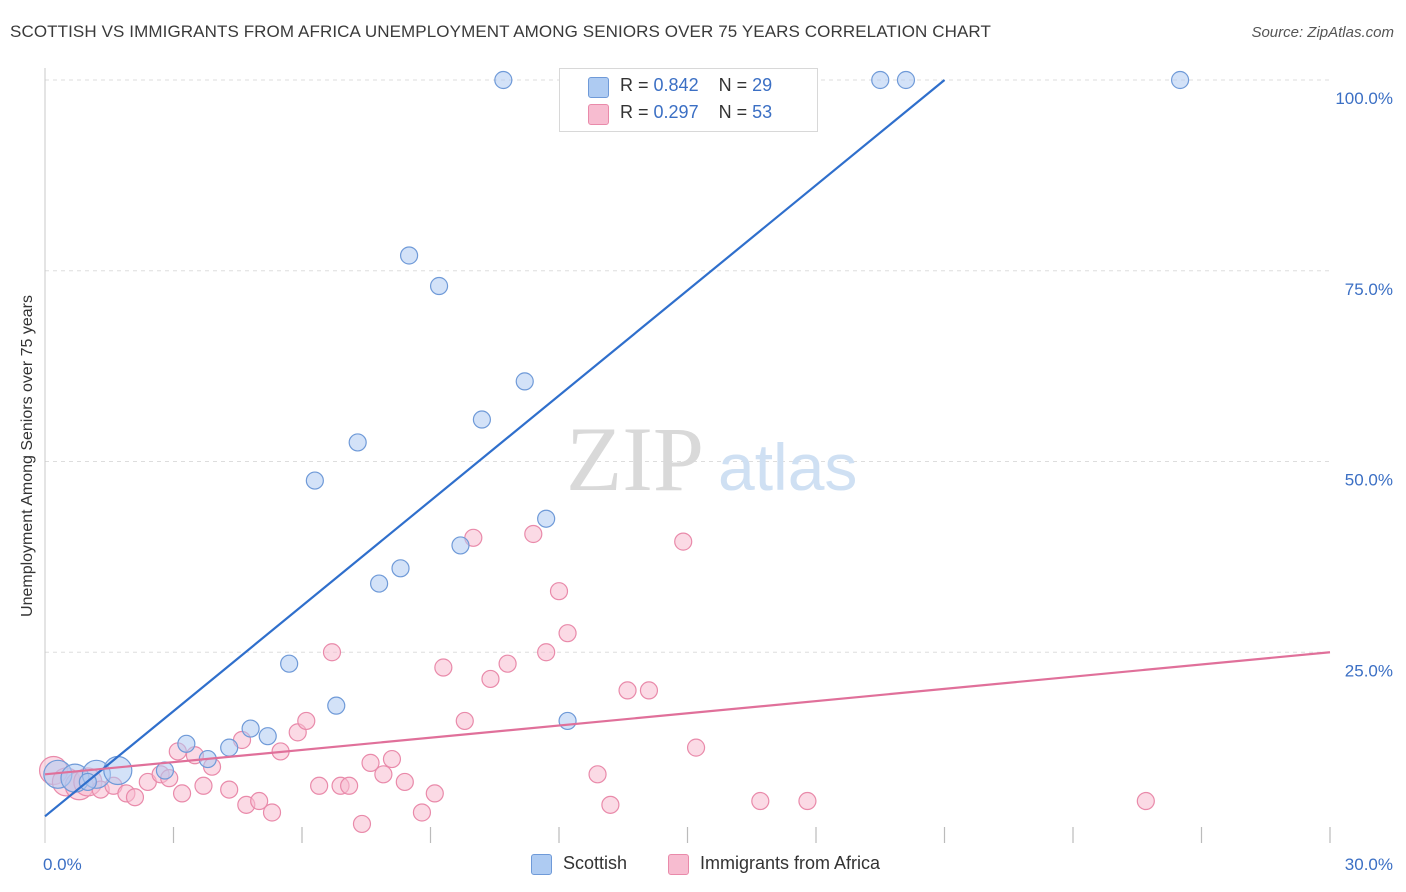 The image size is (1406, 892). What do you see at coordinates (790, 863) in the screenshot?
I see `africa-legend-label: Immigrants from Africa` at bounding box center [790, 863].